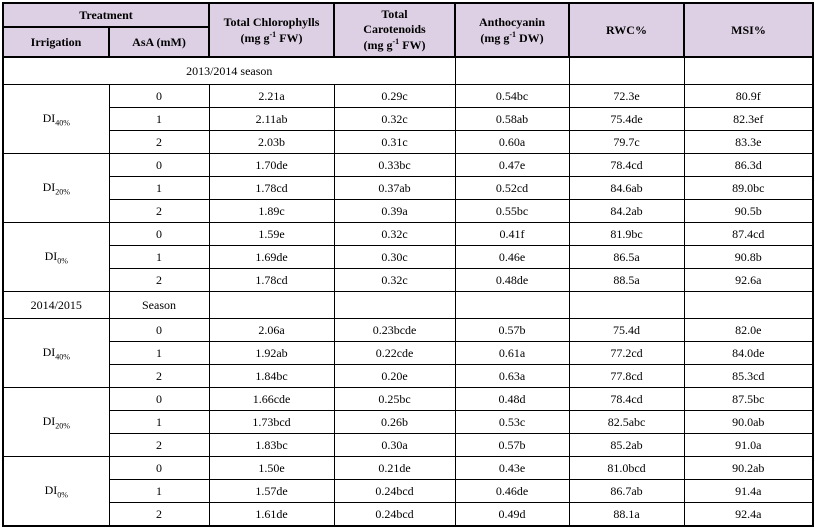 This screenshot has height=529, width=815. What do you see at coordinates (271, 165) in the screenshot?
I see `value-cell: 1.70de` at bounding box center [271, 165].